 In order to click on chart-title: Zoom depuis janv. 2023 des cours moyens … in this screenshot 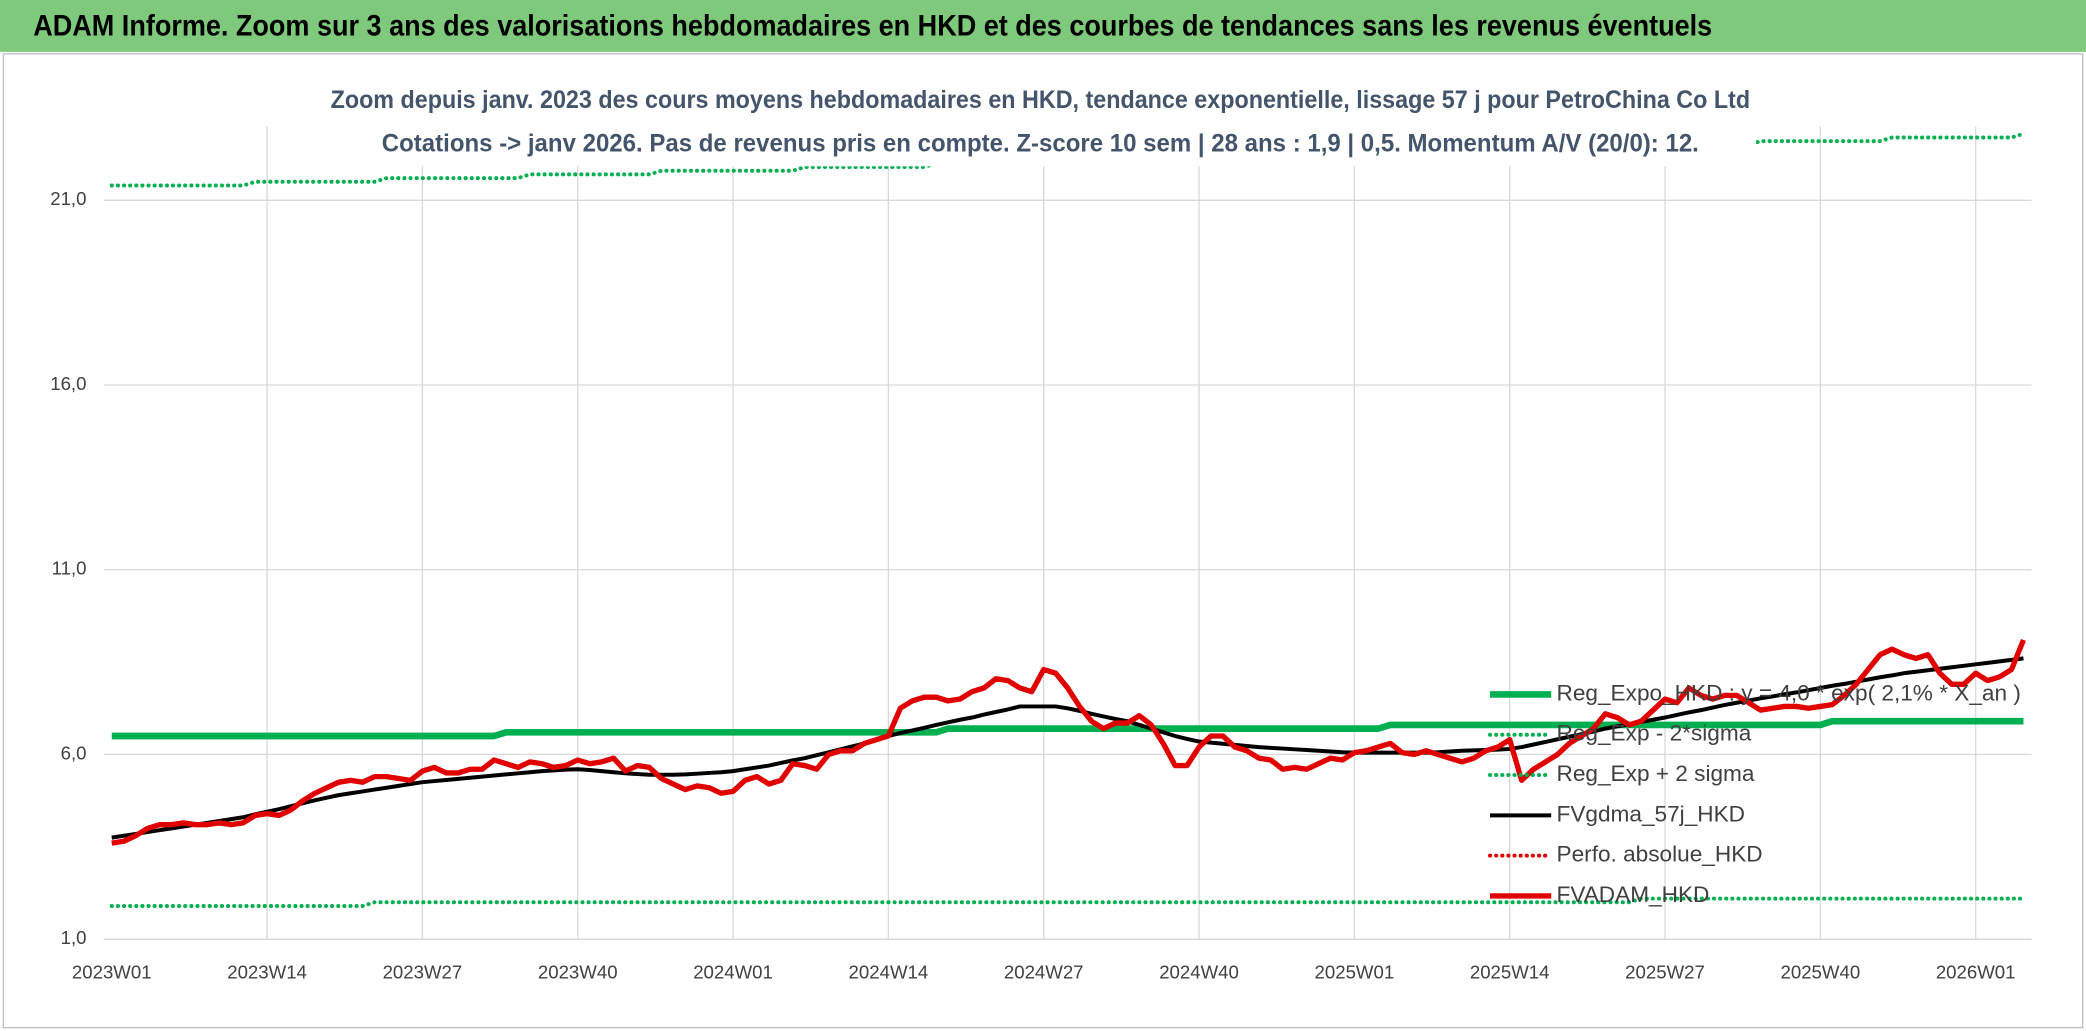, I will do `click(1040, 100)`.